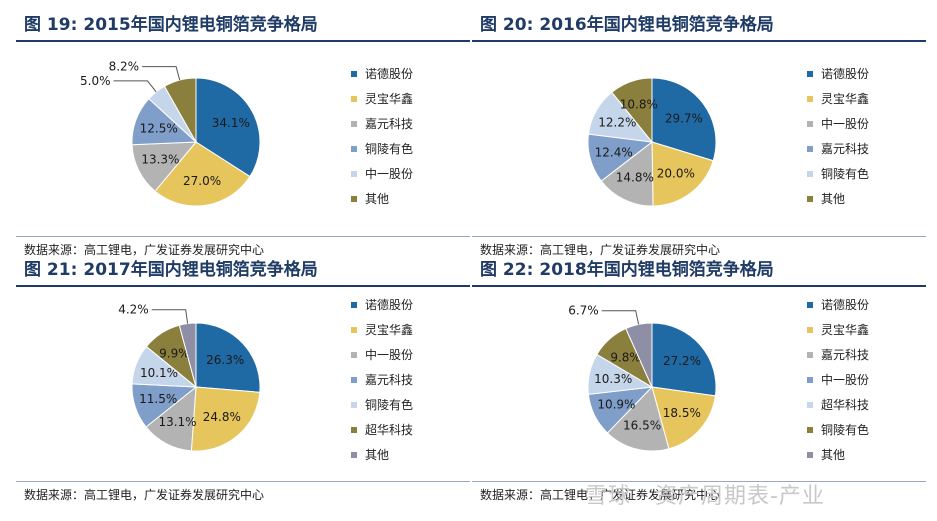 This screenshot has height=521, width=937. I want to click on watermark: 雪球 · 资产周期表-产业, so click(705, 496).